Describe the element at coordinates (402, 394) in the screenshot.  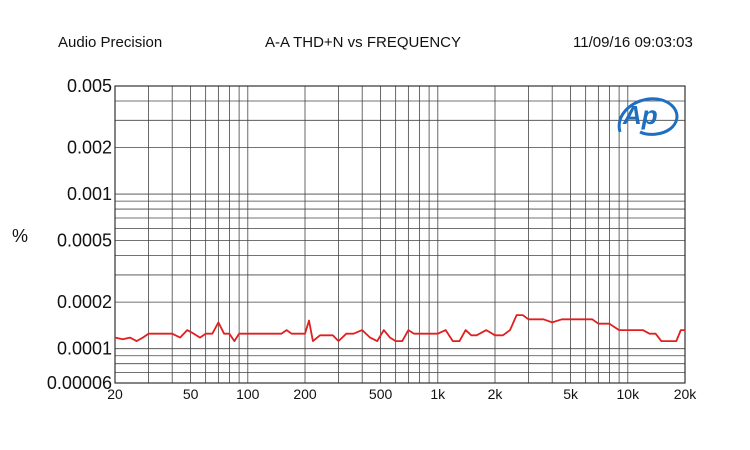
I see `x-tick-labels: 20 50 100 200 500 1k 2k 5k 10k 20k` at that location.